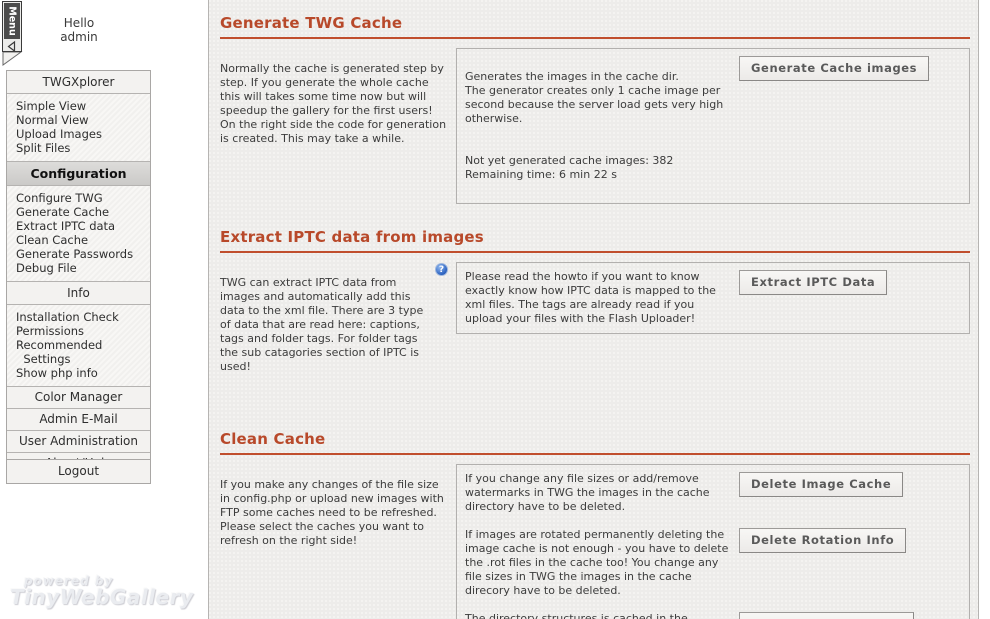  I want to click on menu-tab-label: Menu, so click(12, 20).